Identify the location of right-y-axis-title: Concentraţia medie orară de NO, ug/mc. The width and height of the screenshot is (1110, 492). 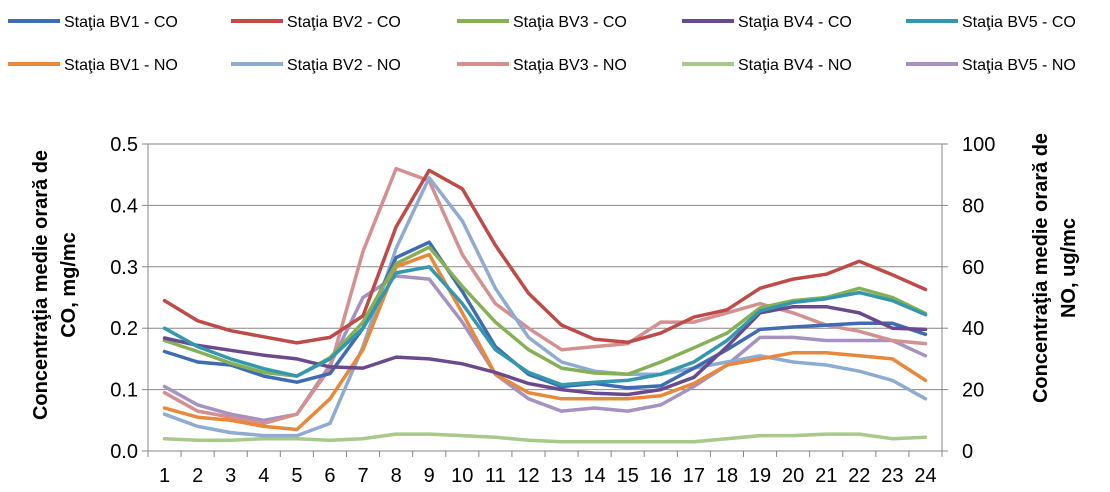
(1055, 268).